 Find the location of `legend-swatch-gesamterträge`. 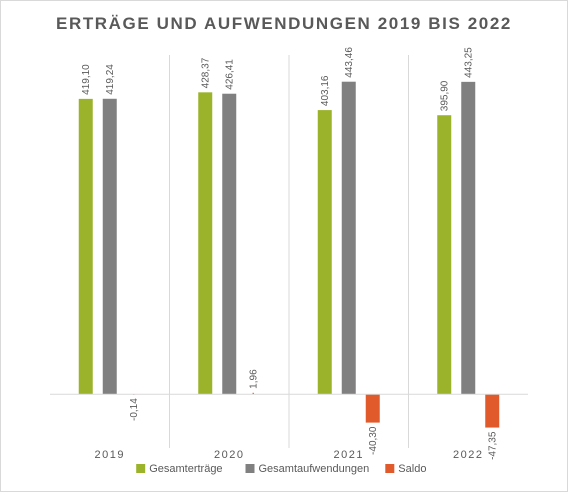

legend-swatch-gesamterträge is located at coordinates (141, 468).